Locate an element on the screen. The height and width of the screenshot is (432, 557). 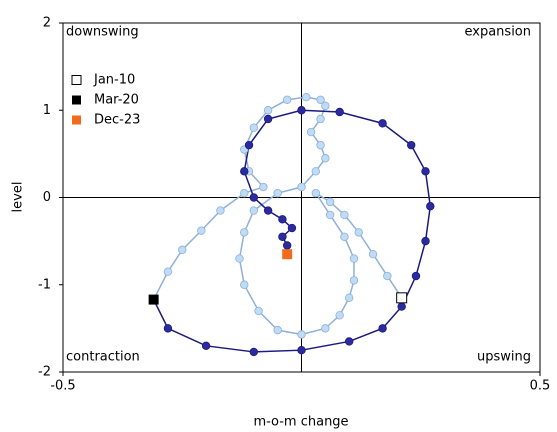
y-tick-label: -1 is located at coordinates (44, 284).